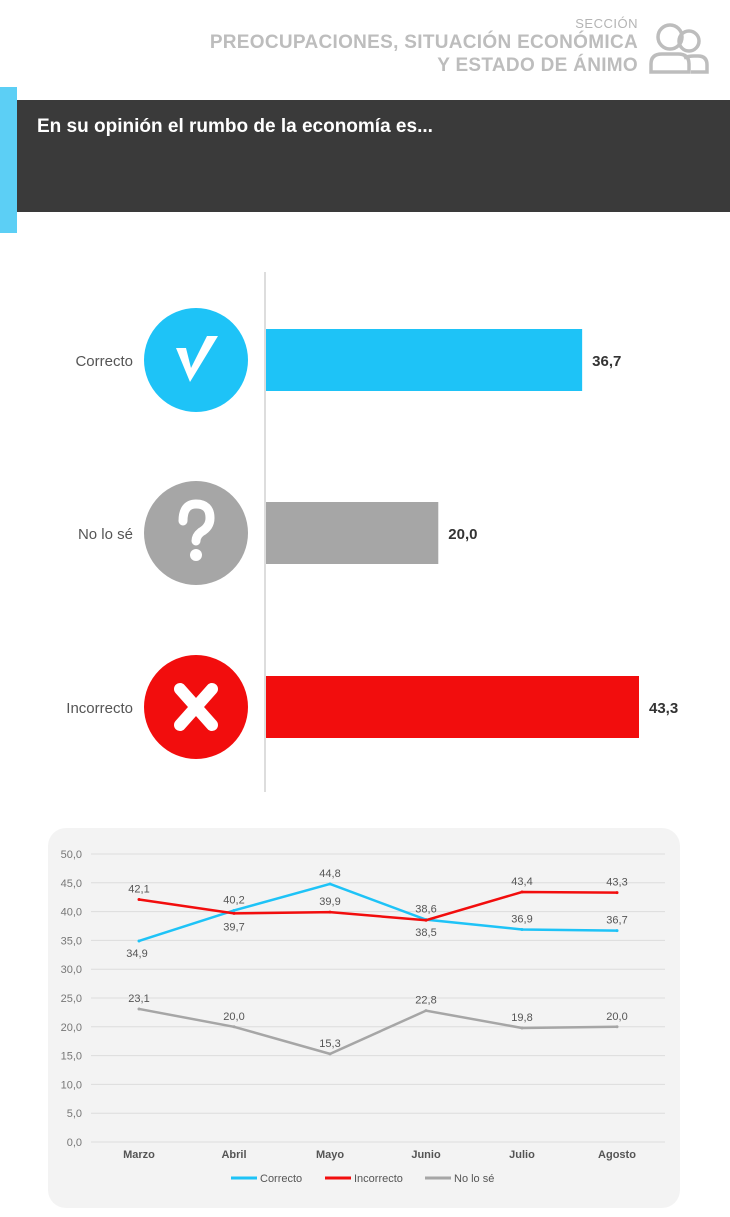 The image size is (730, 1217). Describe the element at coordinates (329, 874) in the screenshot. I see `data-label: 44,8` at that location.